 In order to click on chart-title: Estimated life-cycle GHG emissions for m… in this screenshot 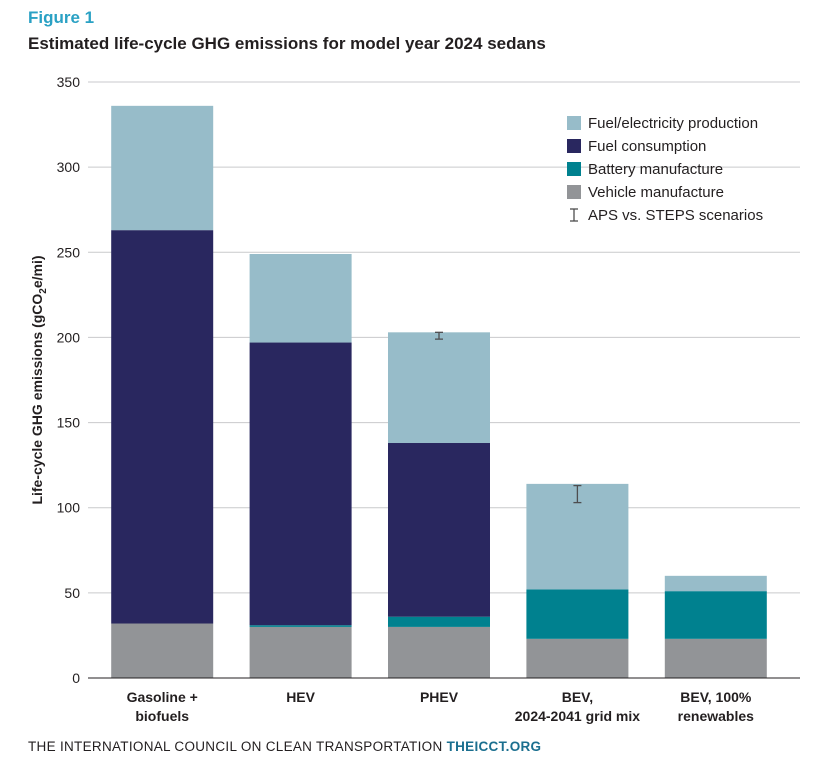, I will do `click(287, 43)`.